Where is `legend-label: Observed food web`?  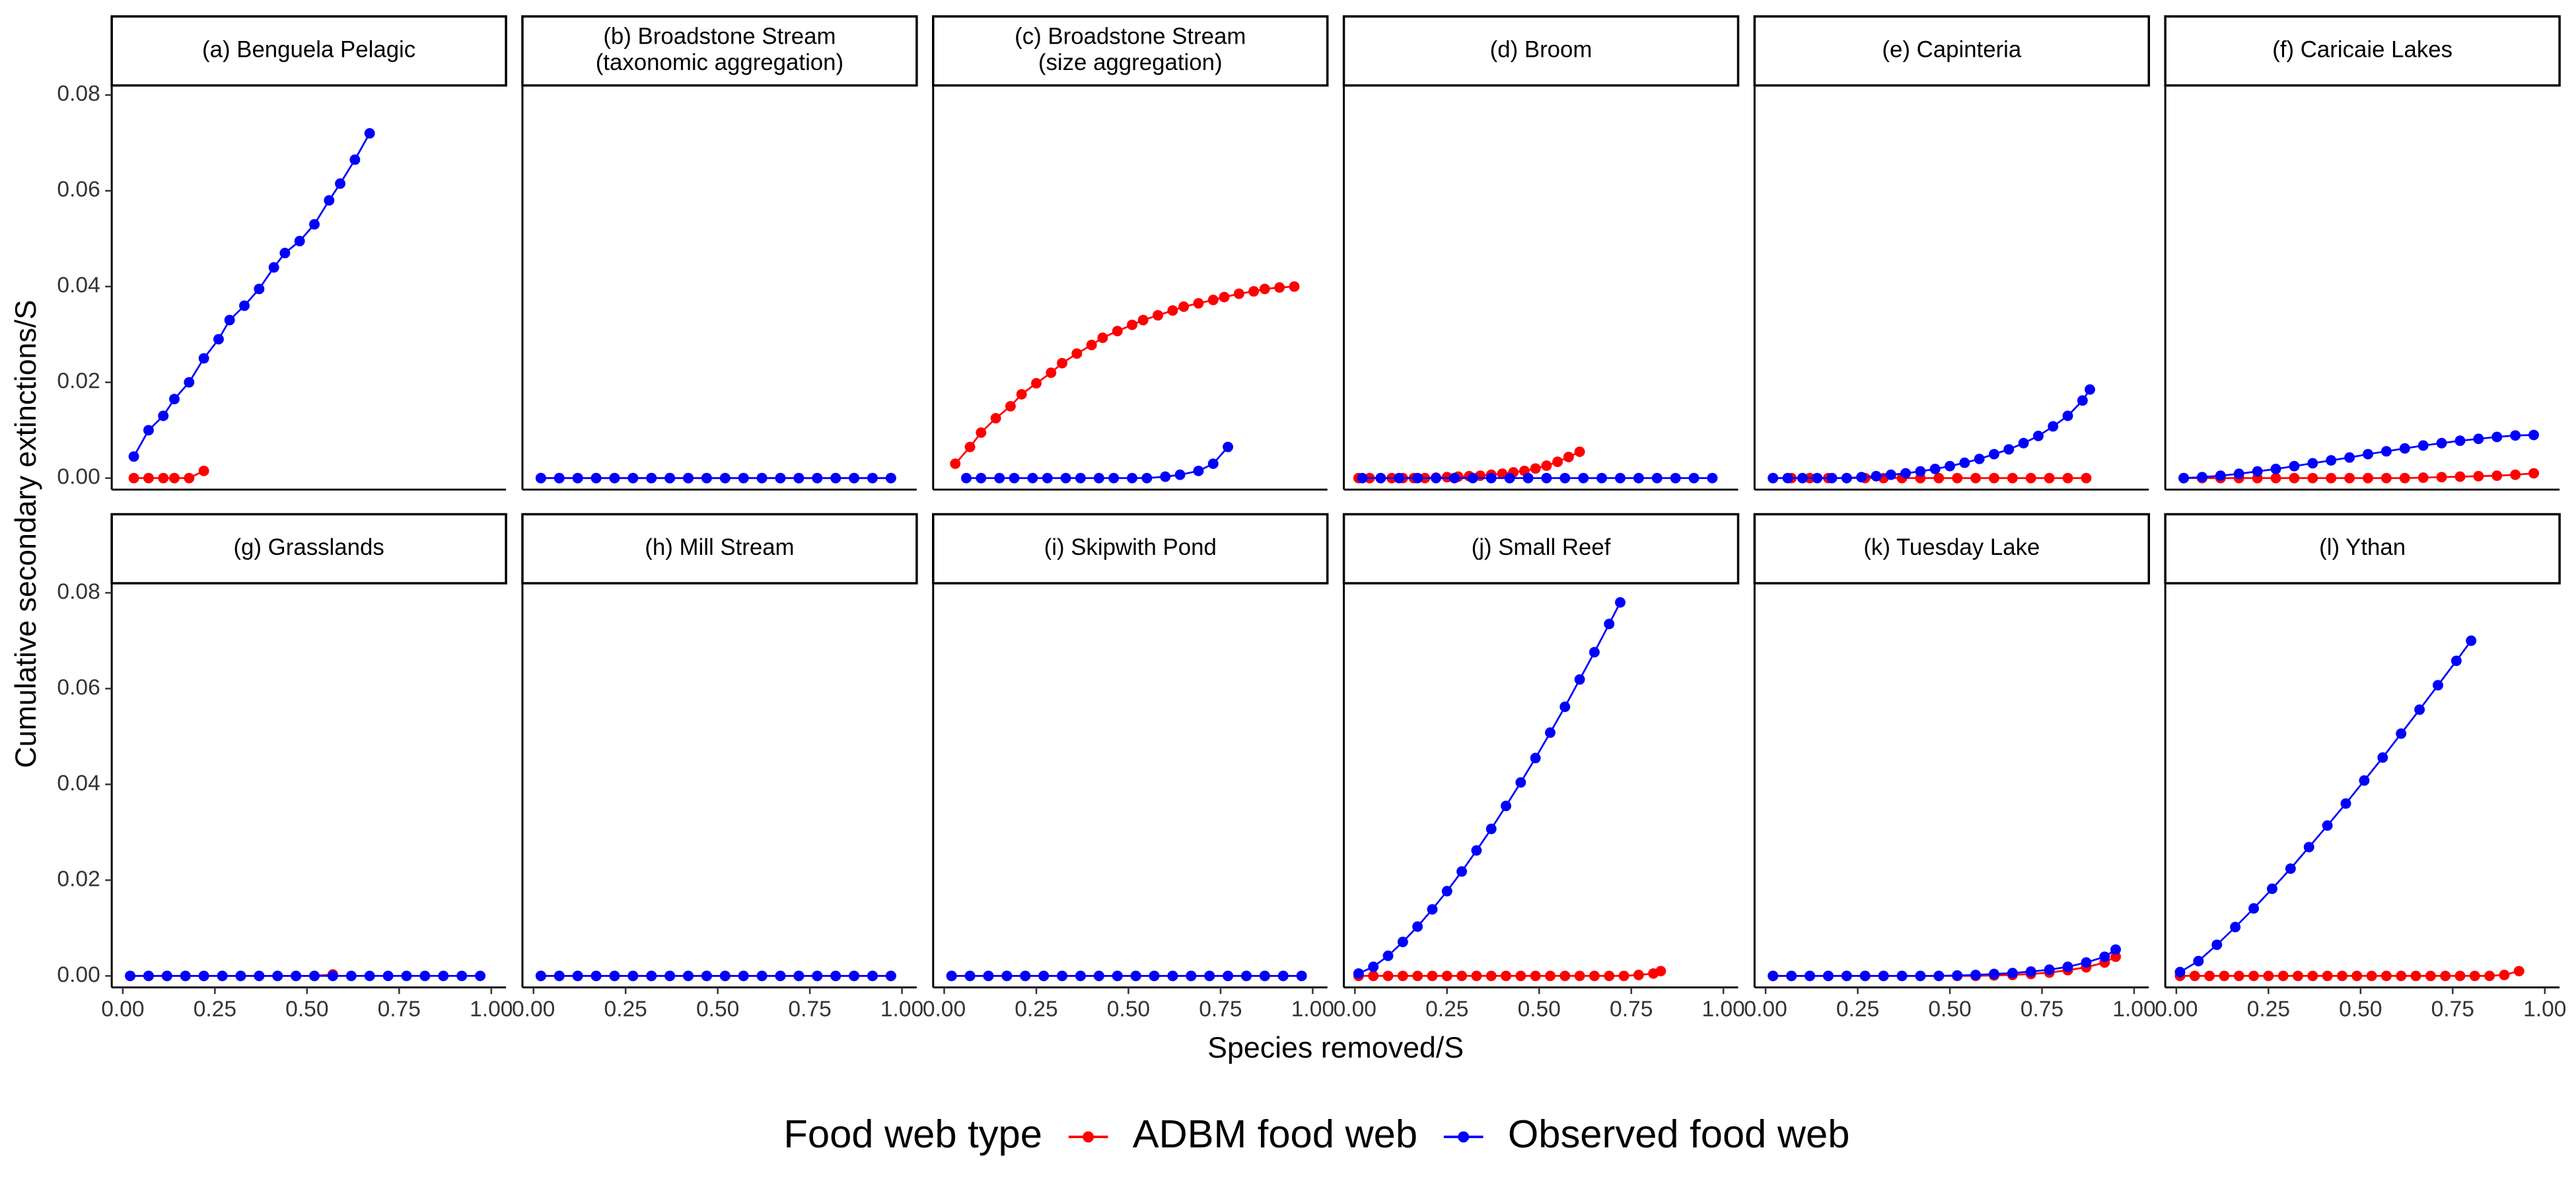
legend-label: Observed food web is located at coordinates (1679, 1134).